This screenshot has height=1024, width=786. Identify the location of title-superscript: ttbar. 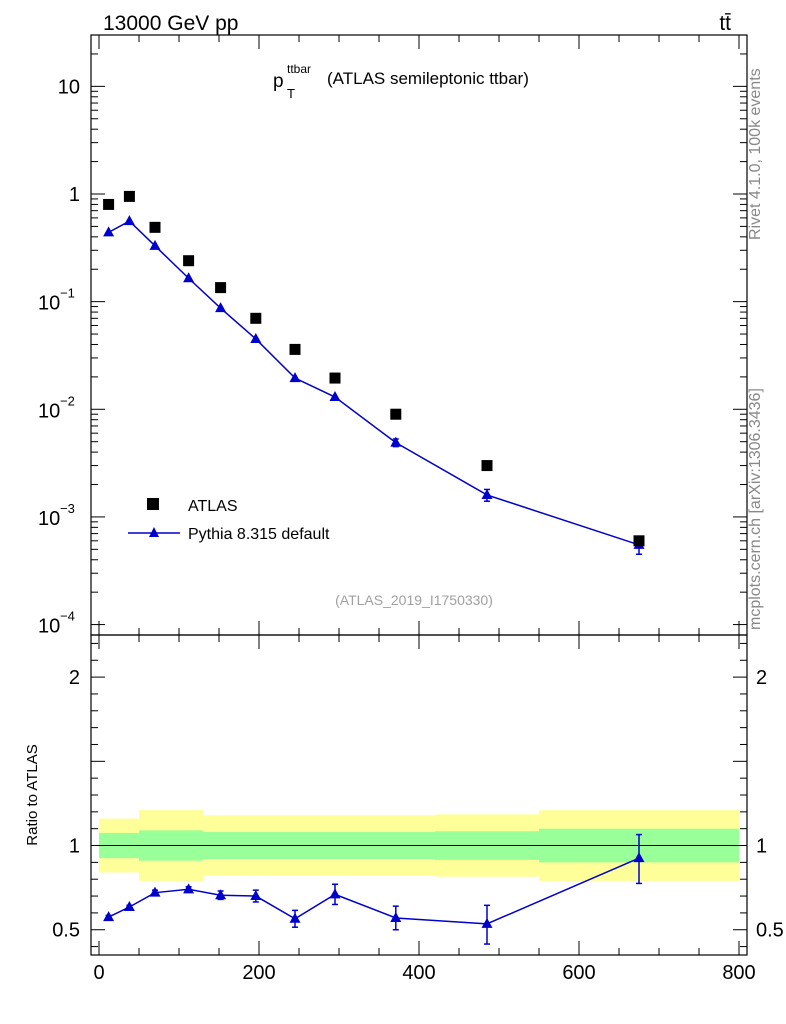
(299, 69).